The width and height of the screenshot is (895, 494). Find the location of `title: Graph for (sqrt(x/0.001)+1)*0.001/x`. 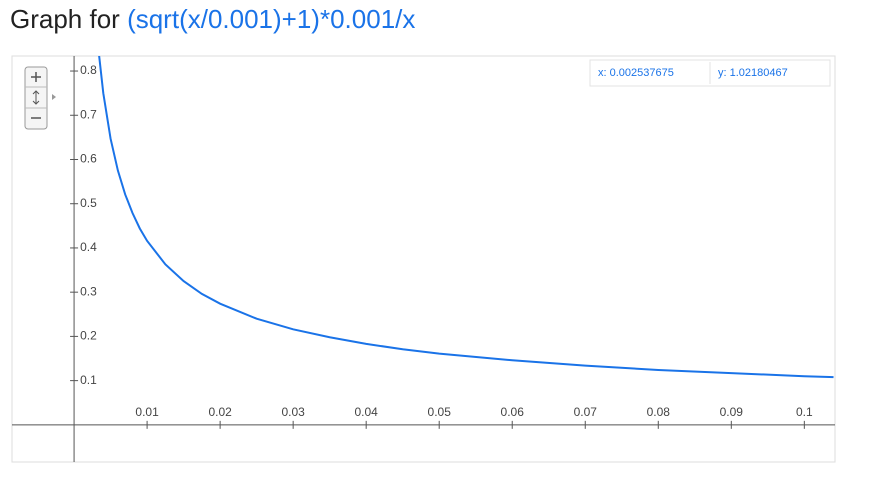

title: Graph for (sqrt(x/0.001)+1)*0.001/x is located at coordinates (212, 19).